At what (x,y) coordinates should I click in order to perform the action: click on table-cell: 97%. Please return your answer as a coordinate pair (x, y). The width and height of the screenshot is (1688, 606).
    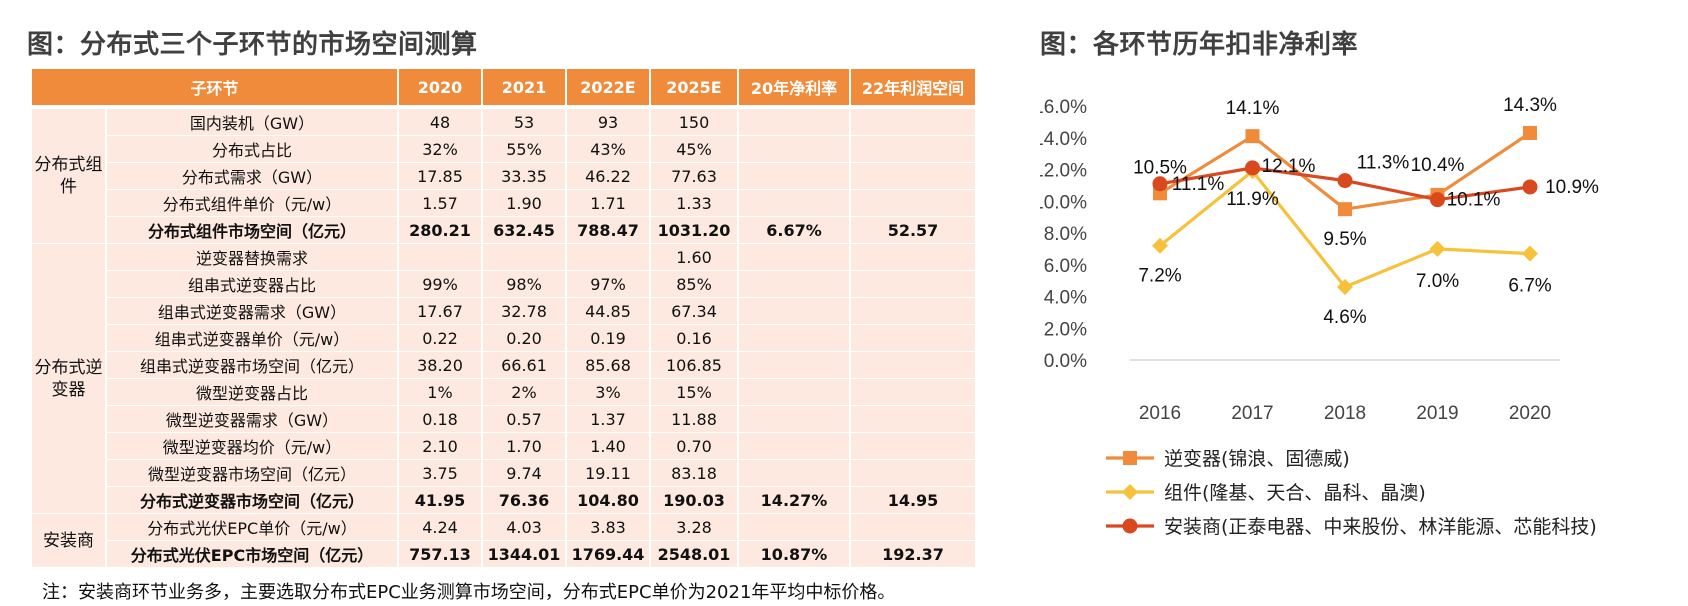
    Looking at the image, I should click on (608, 284).